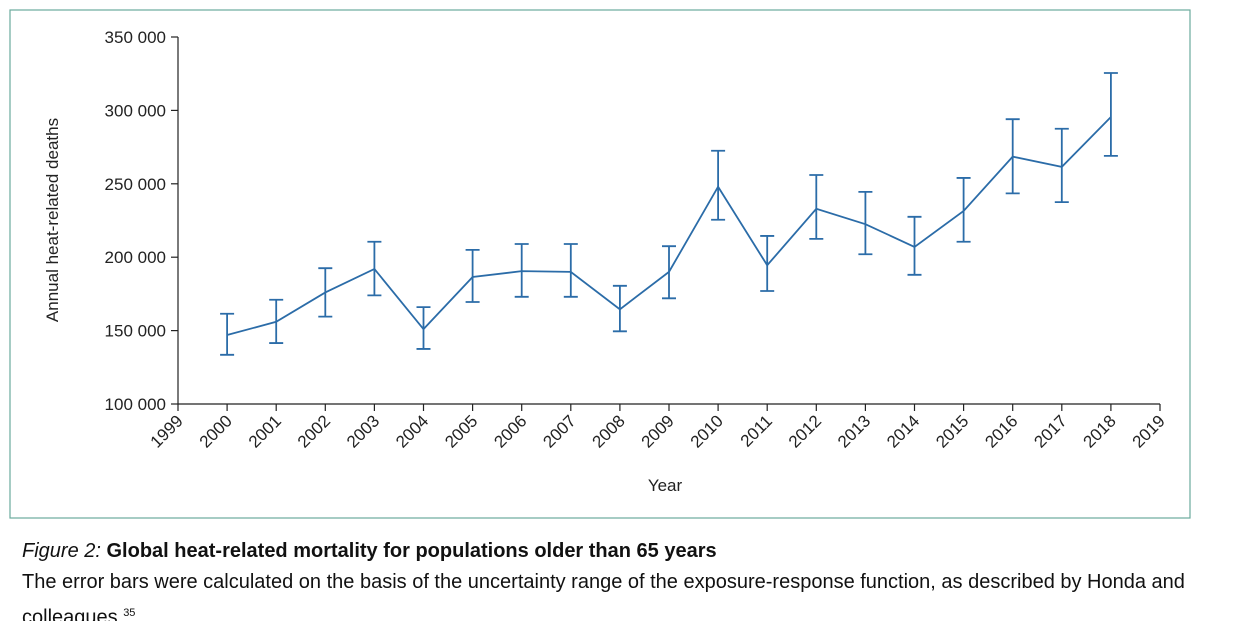  I want to click on x-axis-label: Year, so click(665, 485).